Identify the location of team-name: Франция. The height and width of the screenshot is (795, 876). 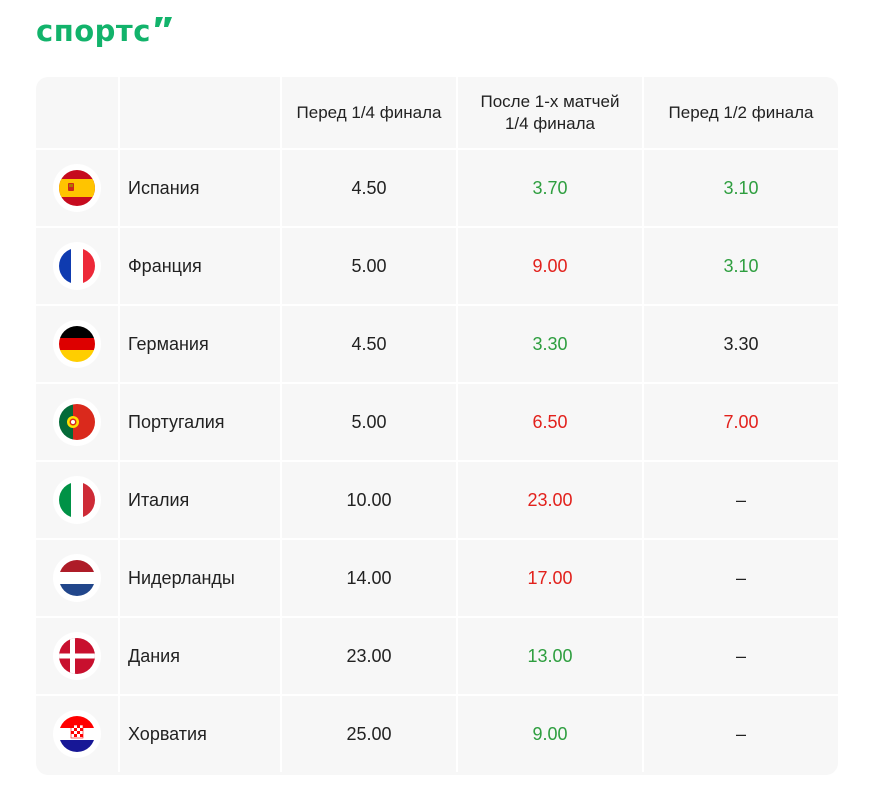
(165, 265).